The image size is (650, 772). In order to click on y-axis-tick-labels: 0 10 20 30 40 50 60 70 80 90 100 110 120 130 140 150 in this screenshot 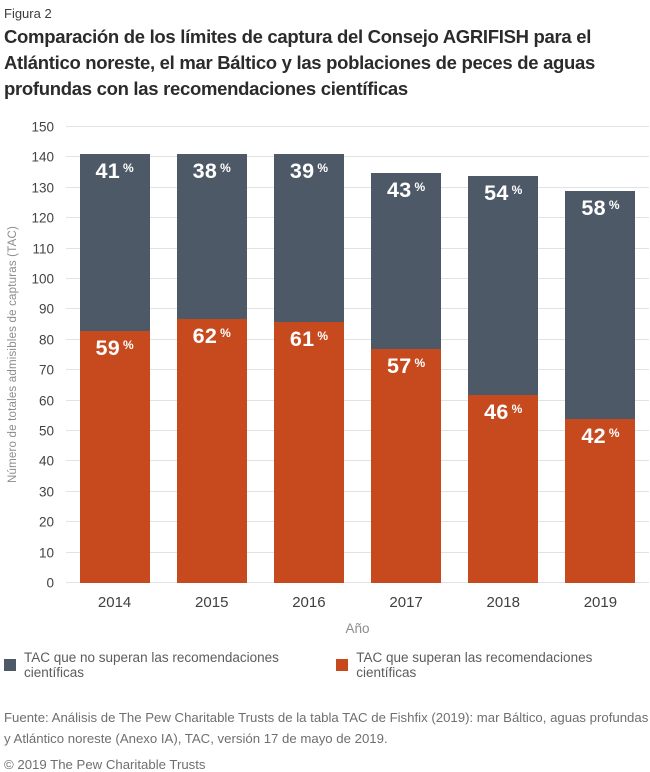, I will do `click(29, 355)`.